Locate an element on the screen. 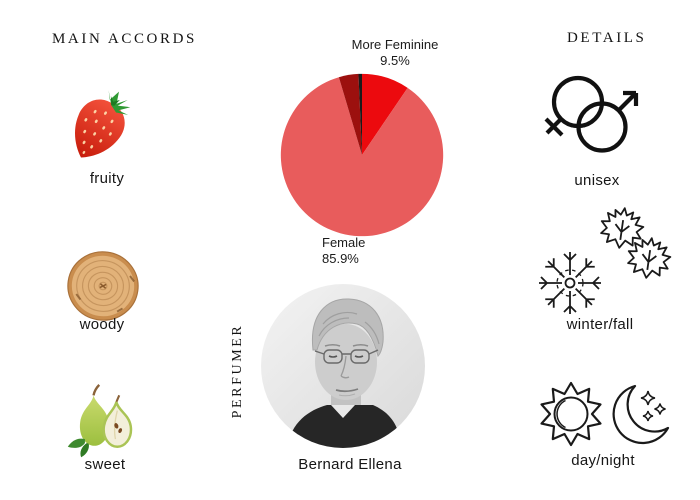 The image size is (700, 500). gender-unisex-icon is located at coordinates (591, 114).